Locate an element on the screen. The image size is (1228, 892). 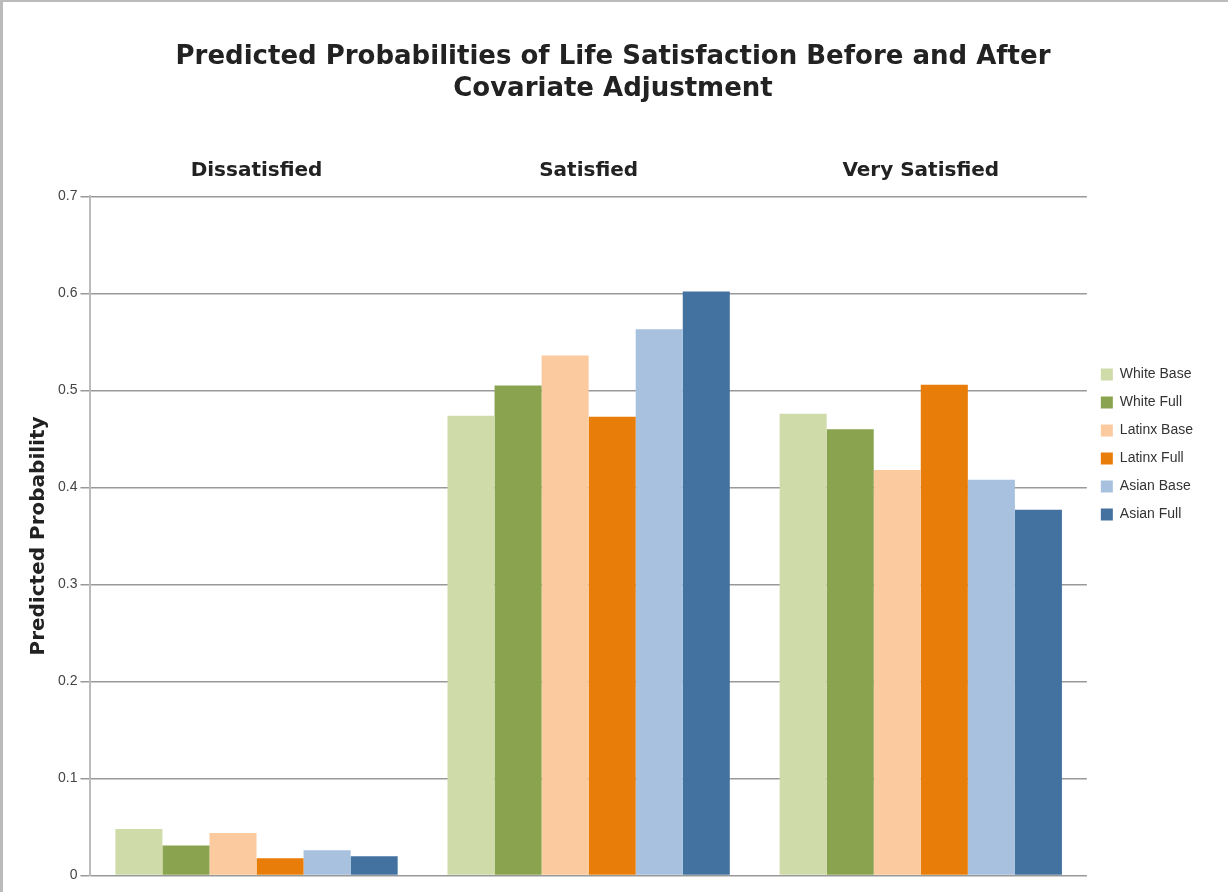
legend-label: Latinx Full is located at coordinates (1151, 457).